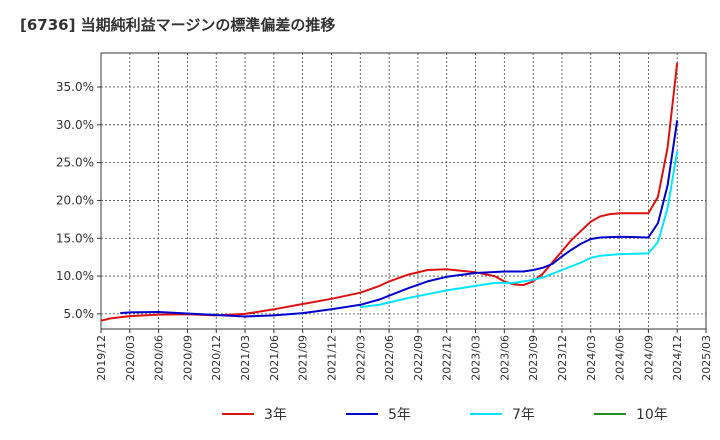 The image size is (720, 440). I want to click on x-tick-label: 2019/12, so click(101, 358).